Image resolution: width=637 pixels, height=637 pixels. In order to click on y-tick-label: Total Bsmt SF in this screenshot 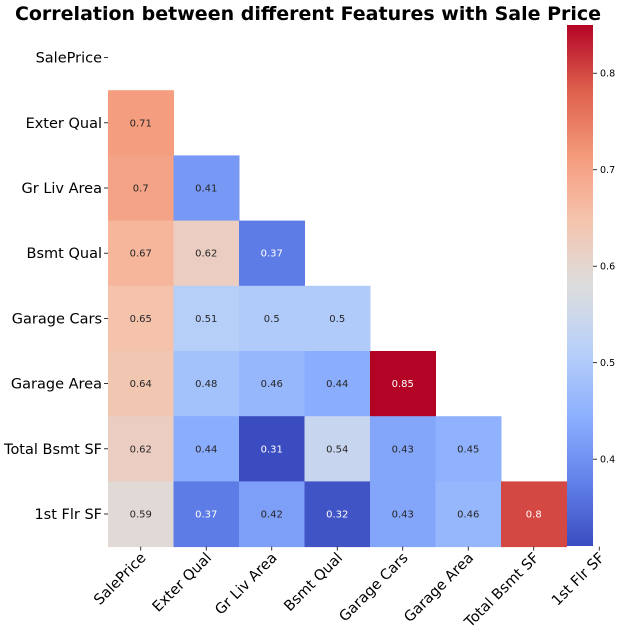, I will do `click(52, 450)`.